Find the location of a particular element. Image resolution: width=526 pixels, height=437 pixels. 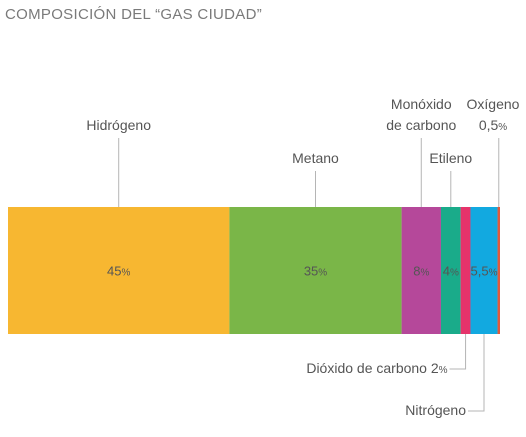

segment-name-metano: Metano is located at coordinates (315, 158).